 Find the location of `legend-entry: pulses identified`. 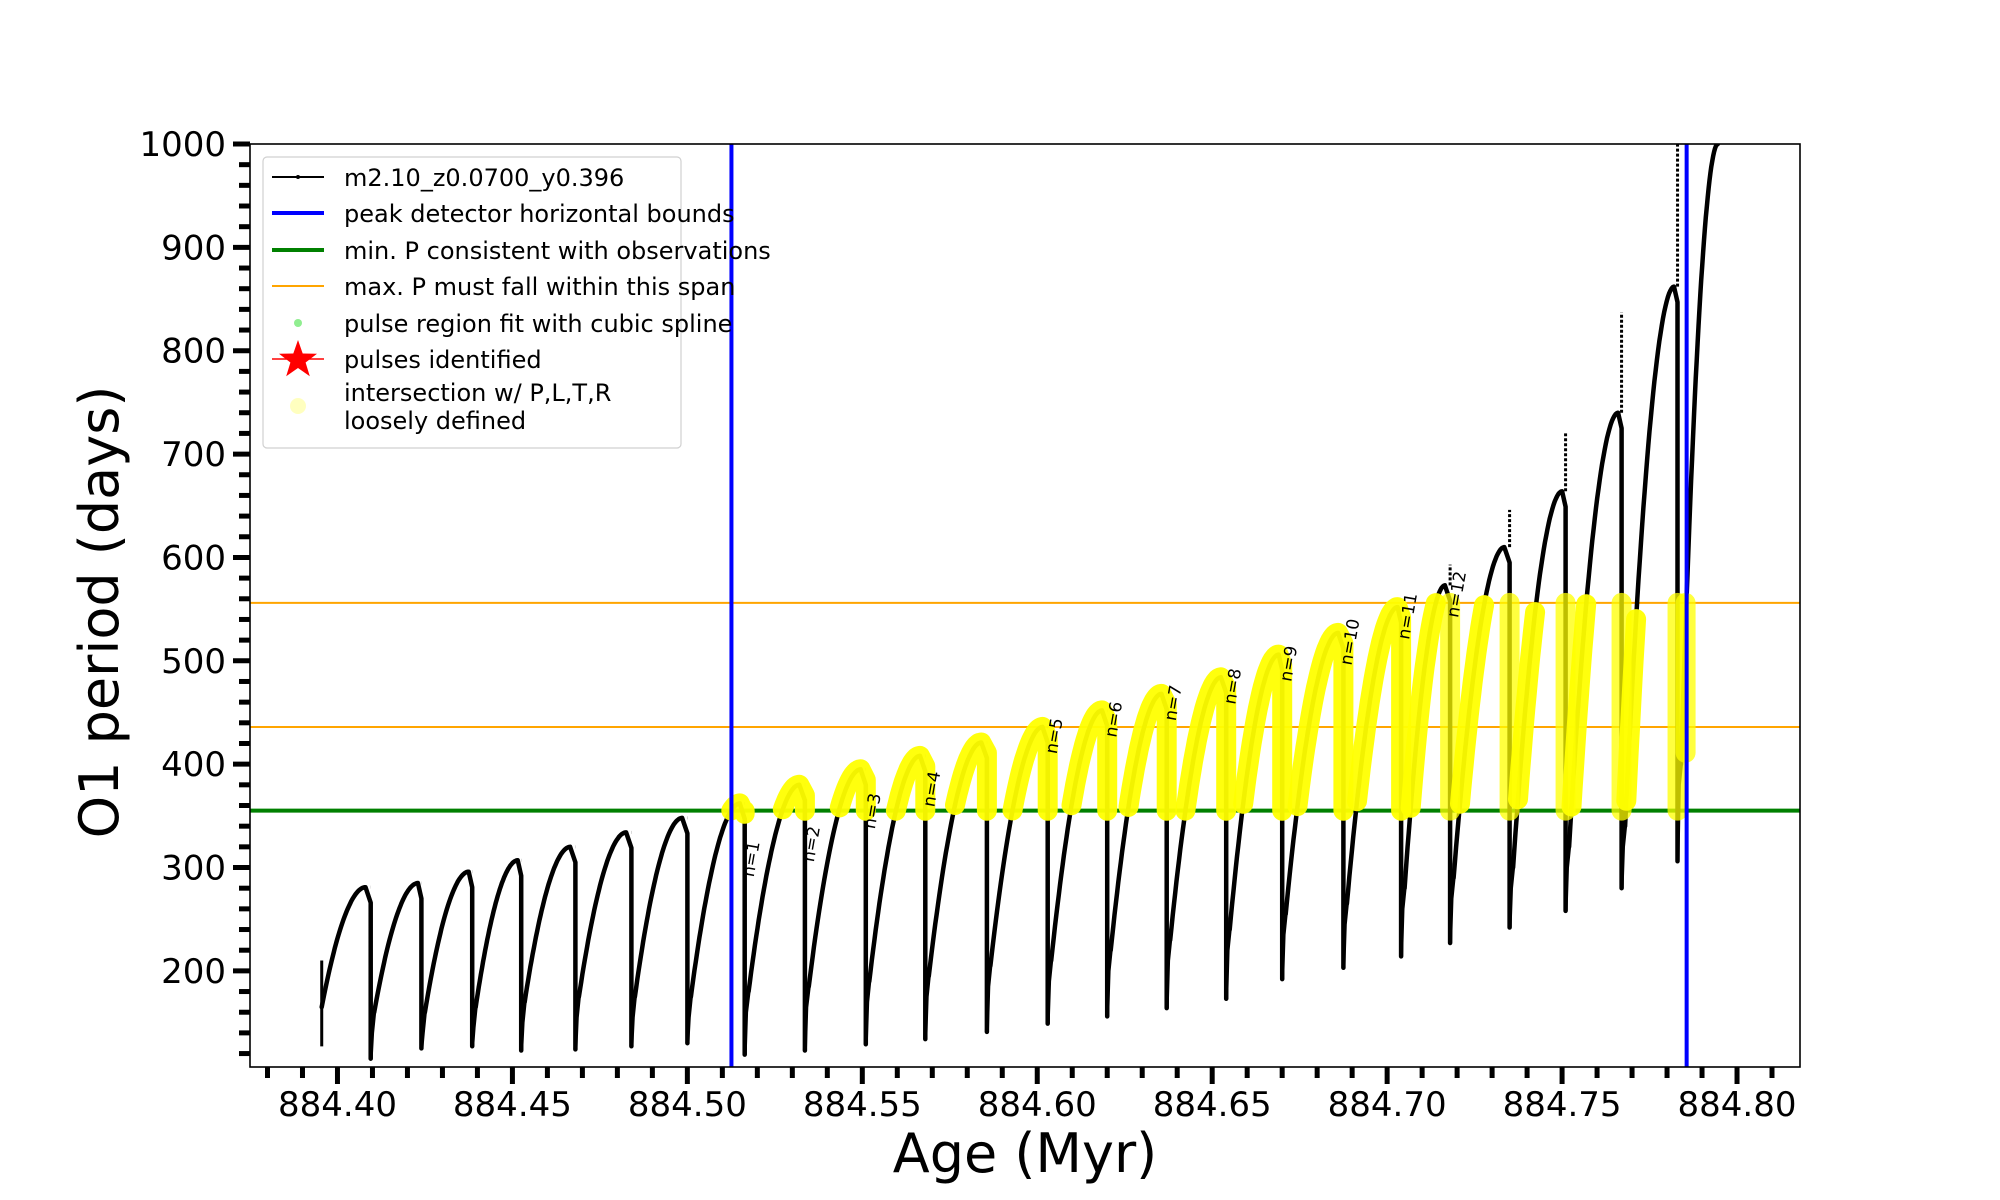

legend-entry: pulses identified is located at coordinates (407, 358).